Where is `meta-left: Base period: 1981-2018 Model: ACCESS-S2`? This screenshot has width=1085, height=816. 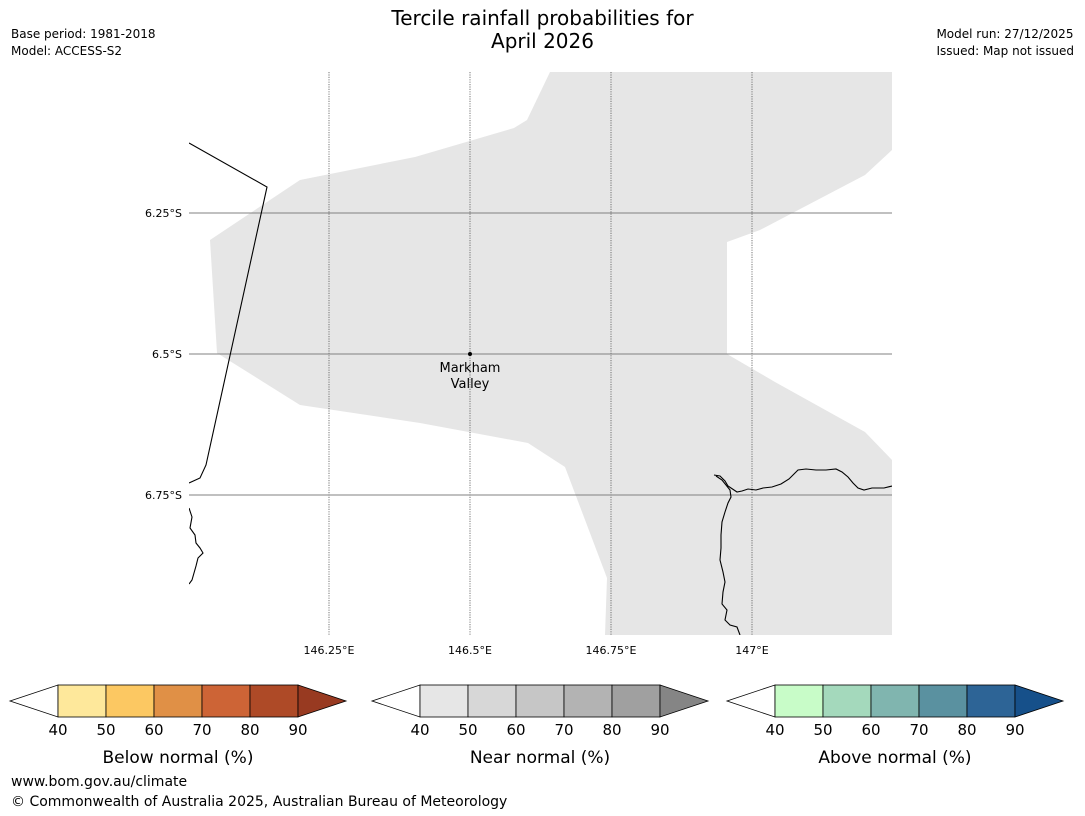
meta-left: Base period: 1981-2018 Model: ACCESS-S2 is located at coordinates (83, 43).